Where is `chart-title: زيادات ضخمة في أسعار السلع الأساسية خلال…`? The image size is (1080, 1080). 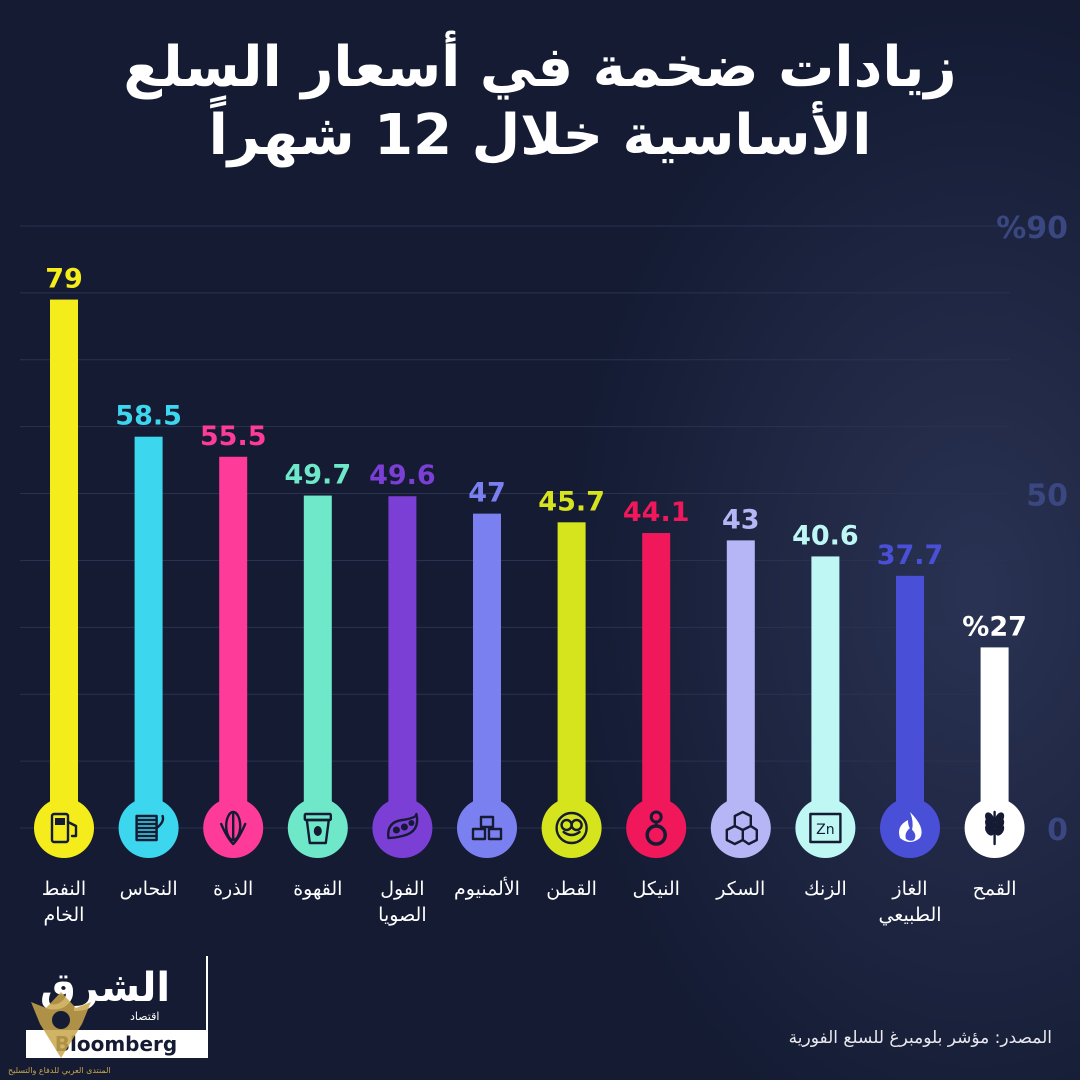 chart-title: زيادات ضخمة في أسعار السلع الأساسية خلال… is located at coordinates (540, 102).